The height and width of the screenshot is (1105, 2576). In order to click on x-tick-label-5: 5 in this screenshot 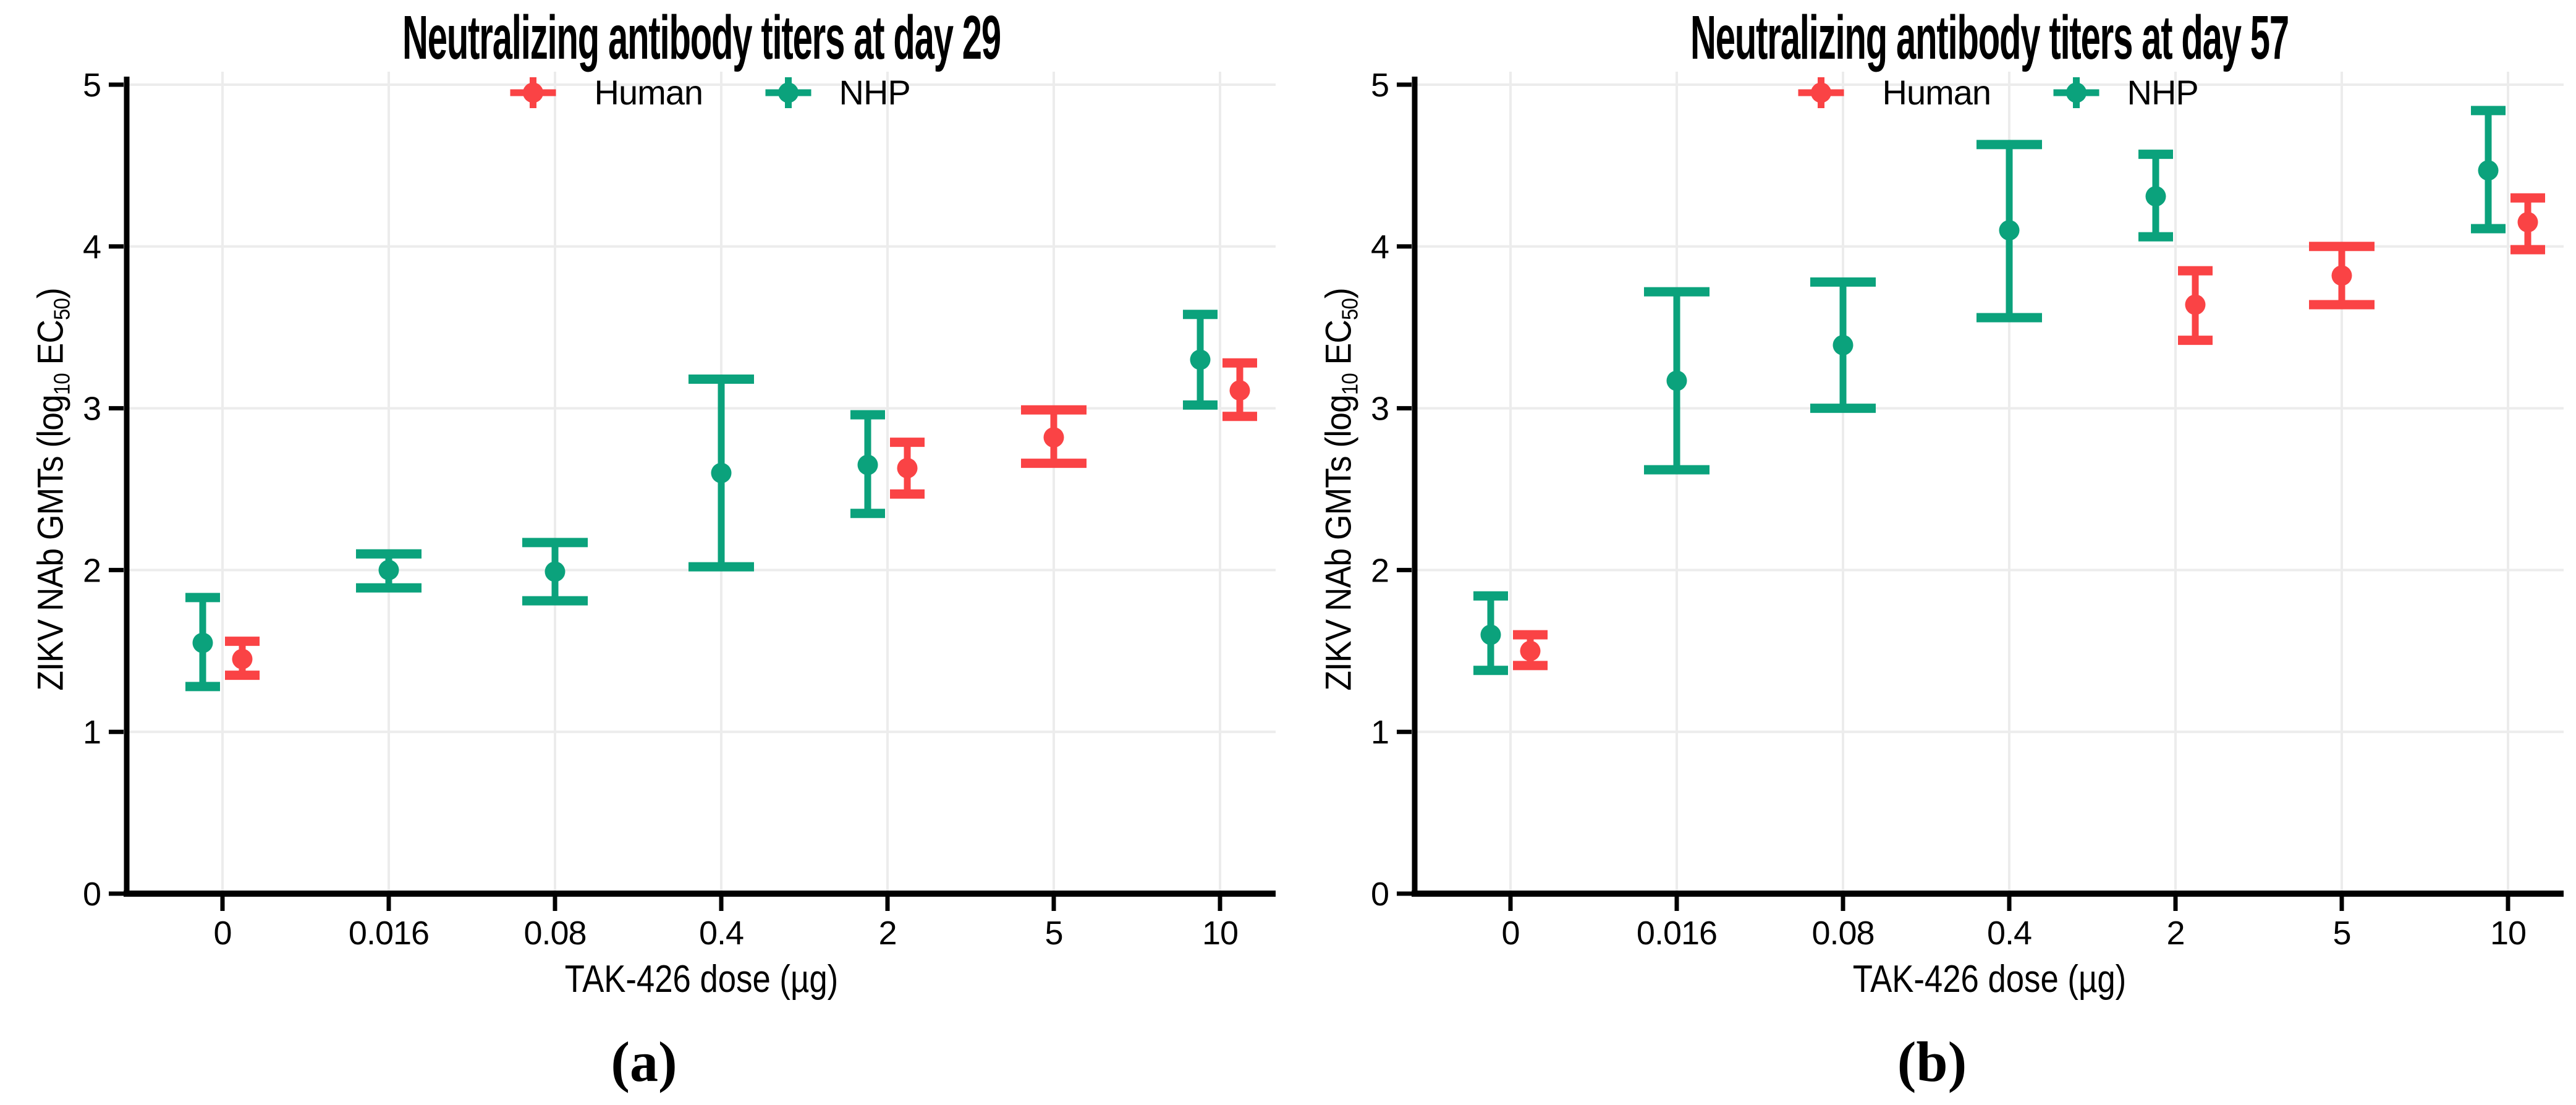, I will do `click(2341, 934)`.